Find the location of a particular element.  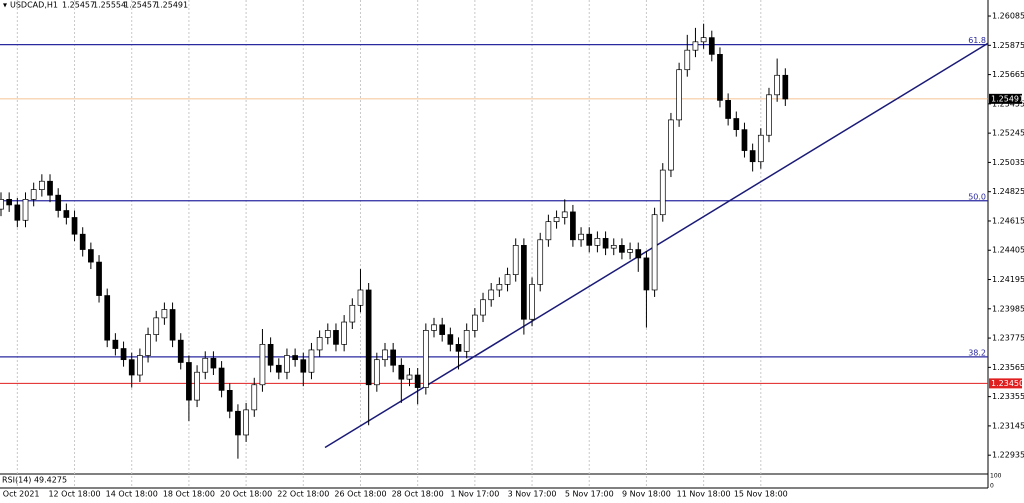

current-price-label: 1.25491 is located at coordinates (1007, 98).